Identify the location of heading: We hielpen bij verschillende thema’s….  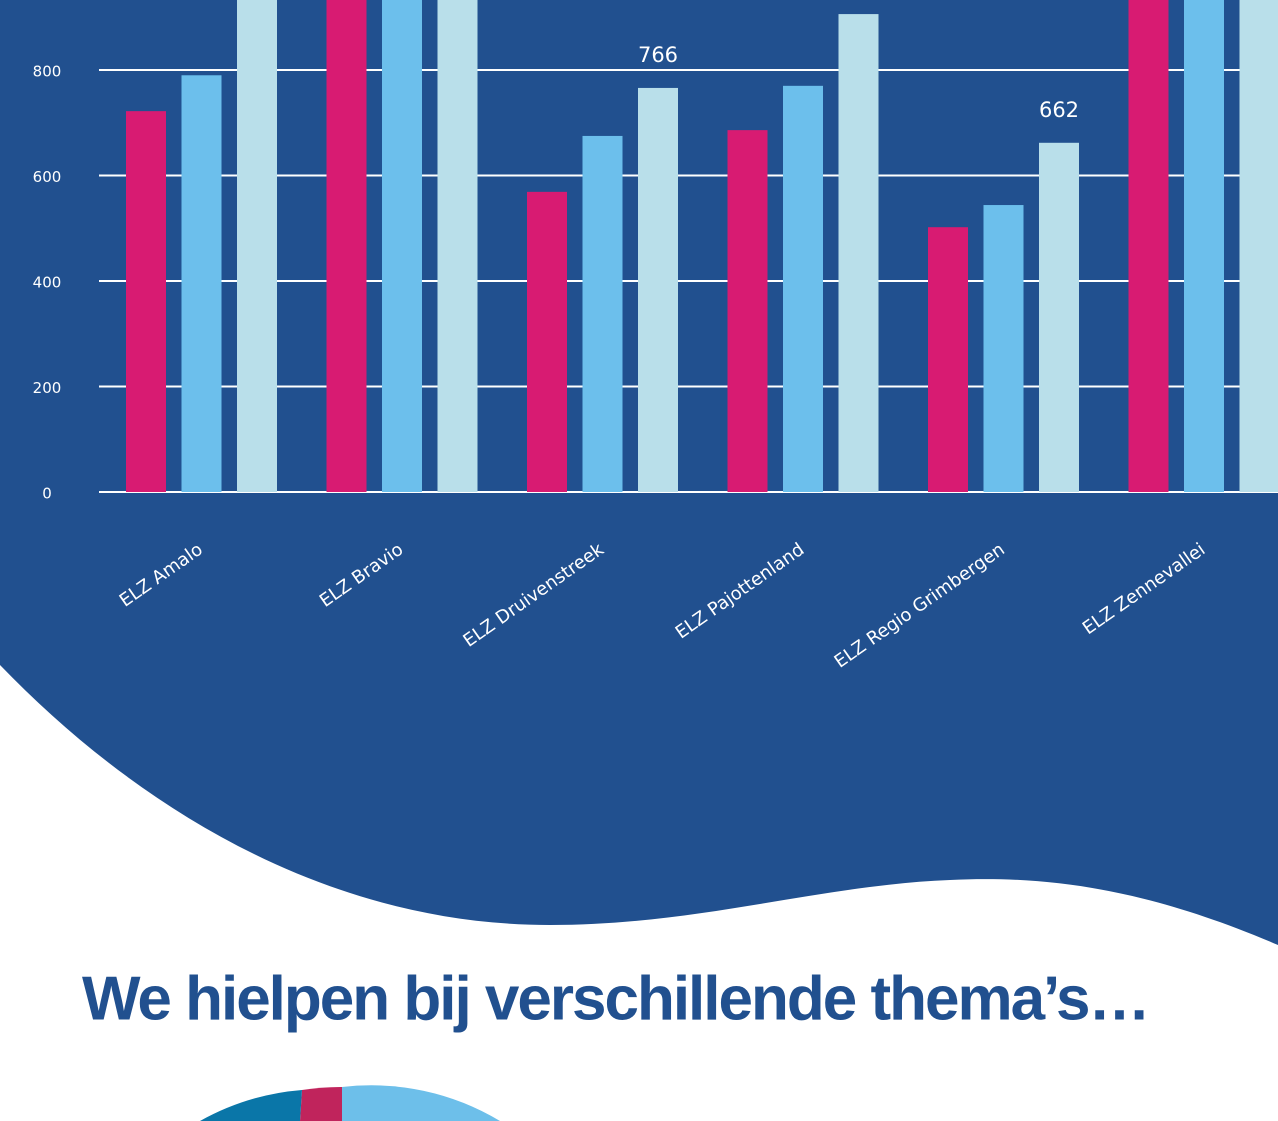
(615, 998).